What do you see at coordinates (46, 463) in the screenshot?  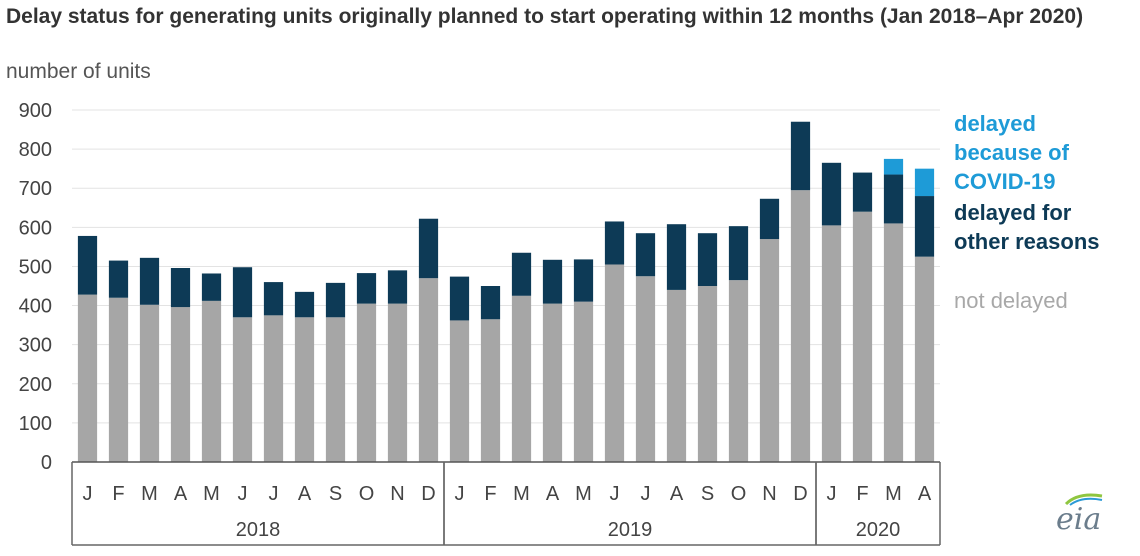 I see `y-tick-label: 0` at bounding box center [46, 463].